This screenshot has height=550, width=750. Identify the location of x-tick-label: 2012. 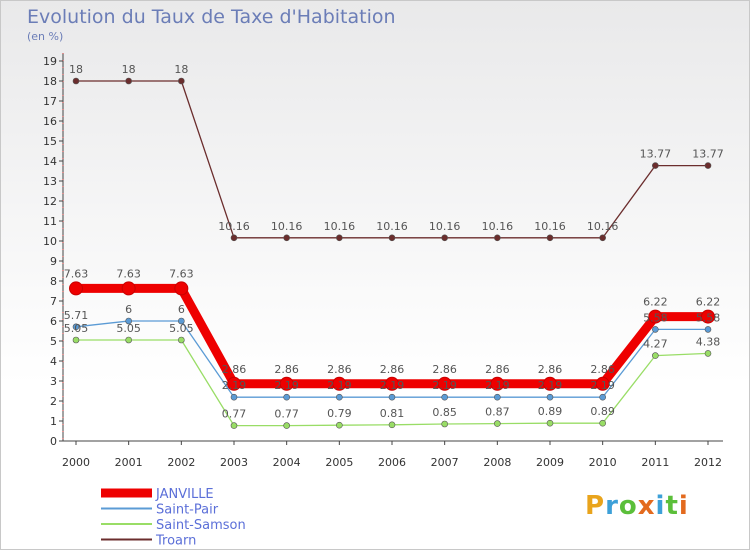
(708, 462).